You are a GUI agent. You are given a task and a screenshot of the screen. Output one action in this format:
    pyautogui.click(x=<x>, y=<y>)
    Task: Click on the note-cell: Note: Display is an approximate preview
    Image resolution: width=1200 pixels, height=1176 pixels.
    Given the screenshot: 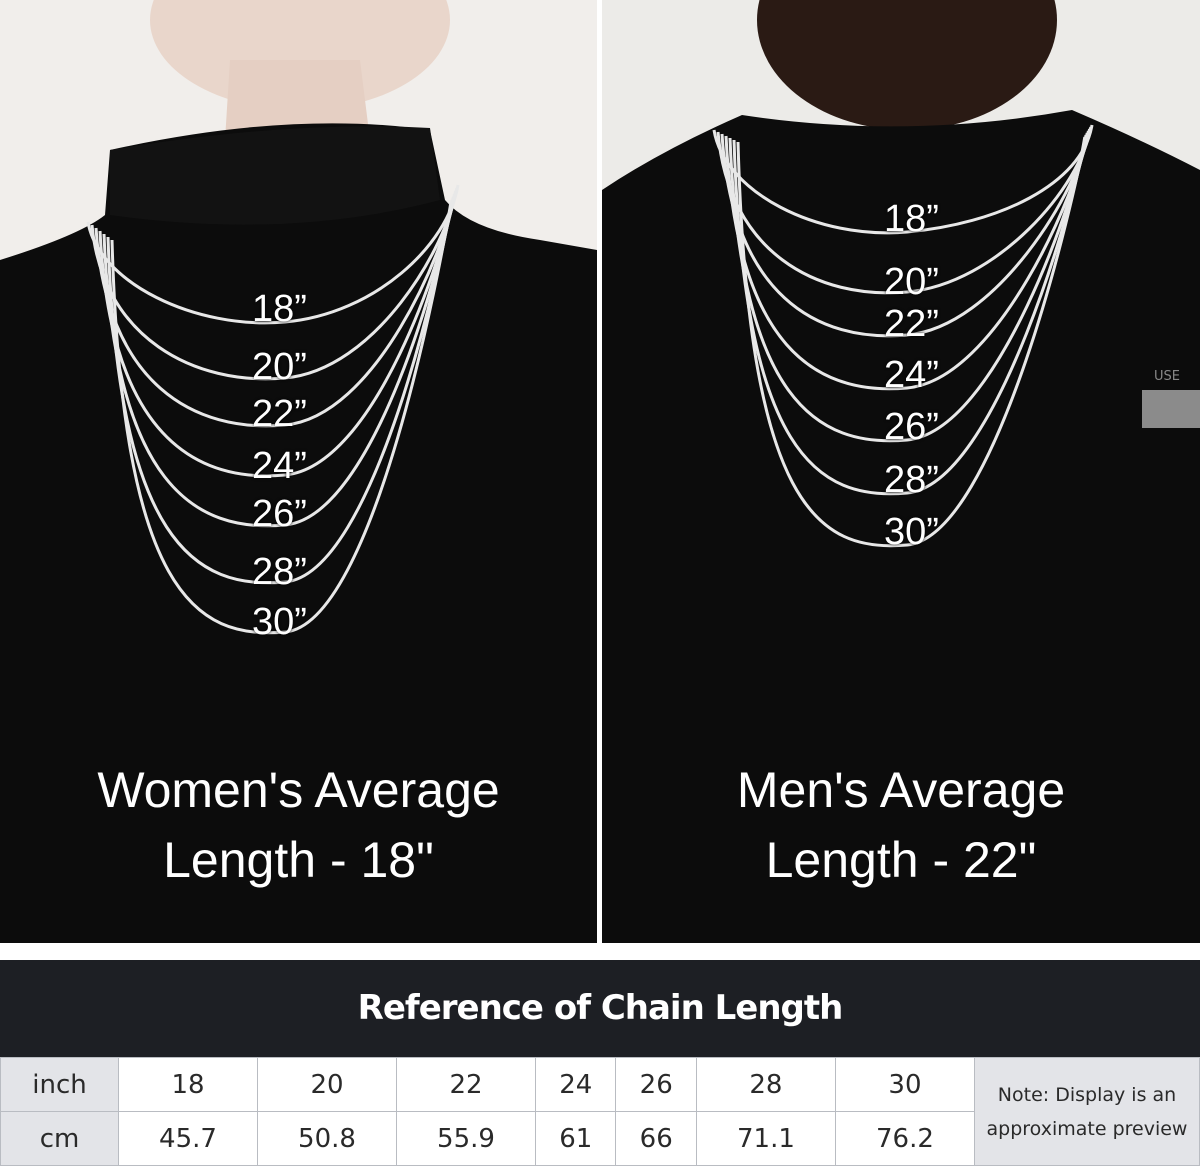 What is the action you would take?
    pyautogui.click(x=1087, y=1111)
    